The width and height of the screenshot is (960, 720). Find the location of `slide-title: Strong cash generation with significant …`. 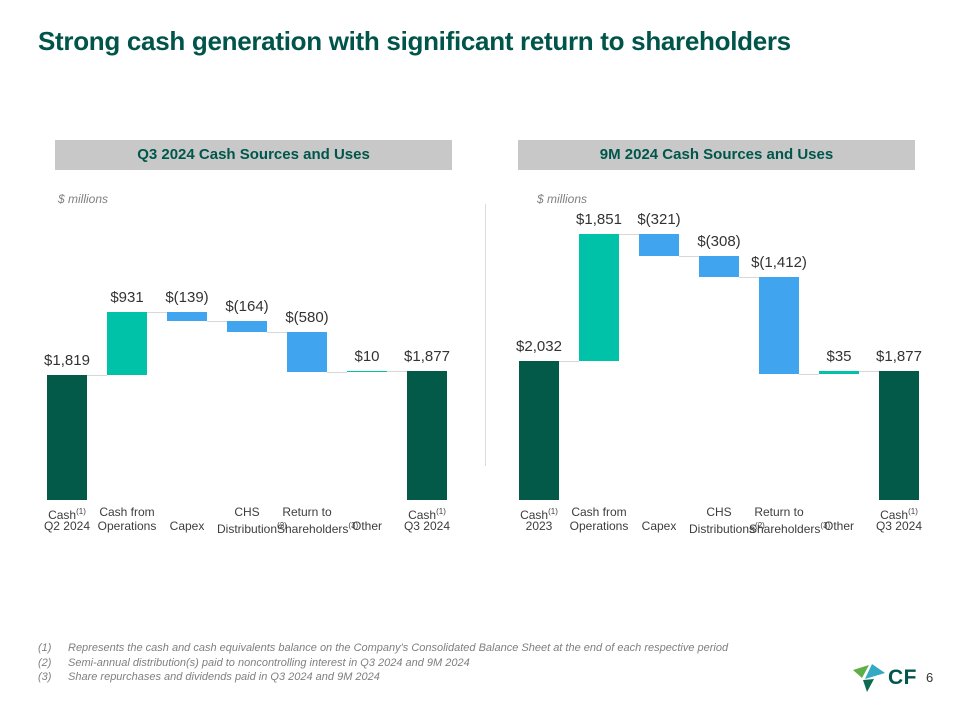

slide-title: Strong cash generation with significant … is located at coordinates (414, 41).